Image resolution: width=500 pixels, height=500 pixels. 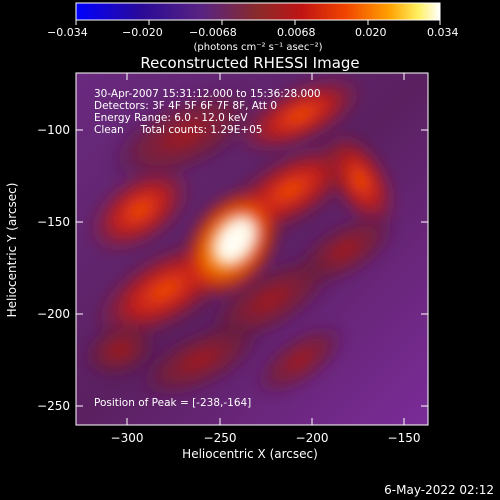 What do you see at coordinates (404, 438) in the screenshot?
I see `x-tick-label: −150` at bounding box center [404, 438].